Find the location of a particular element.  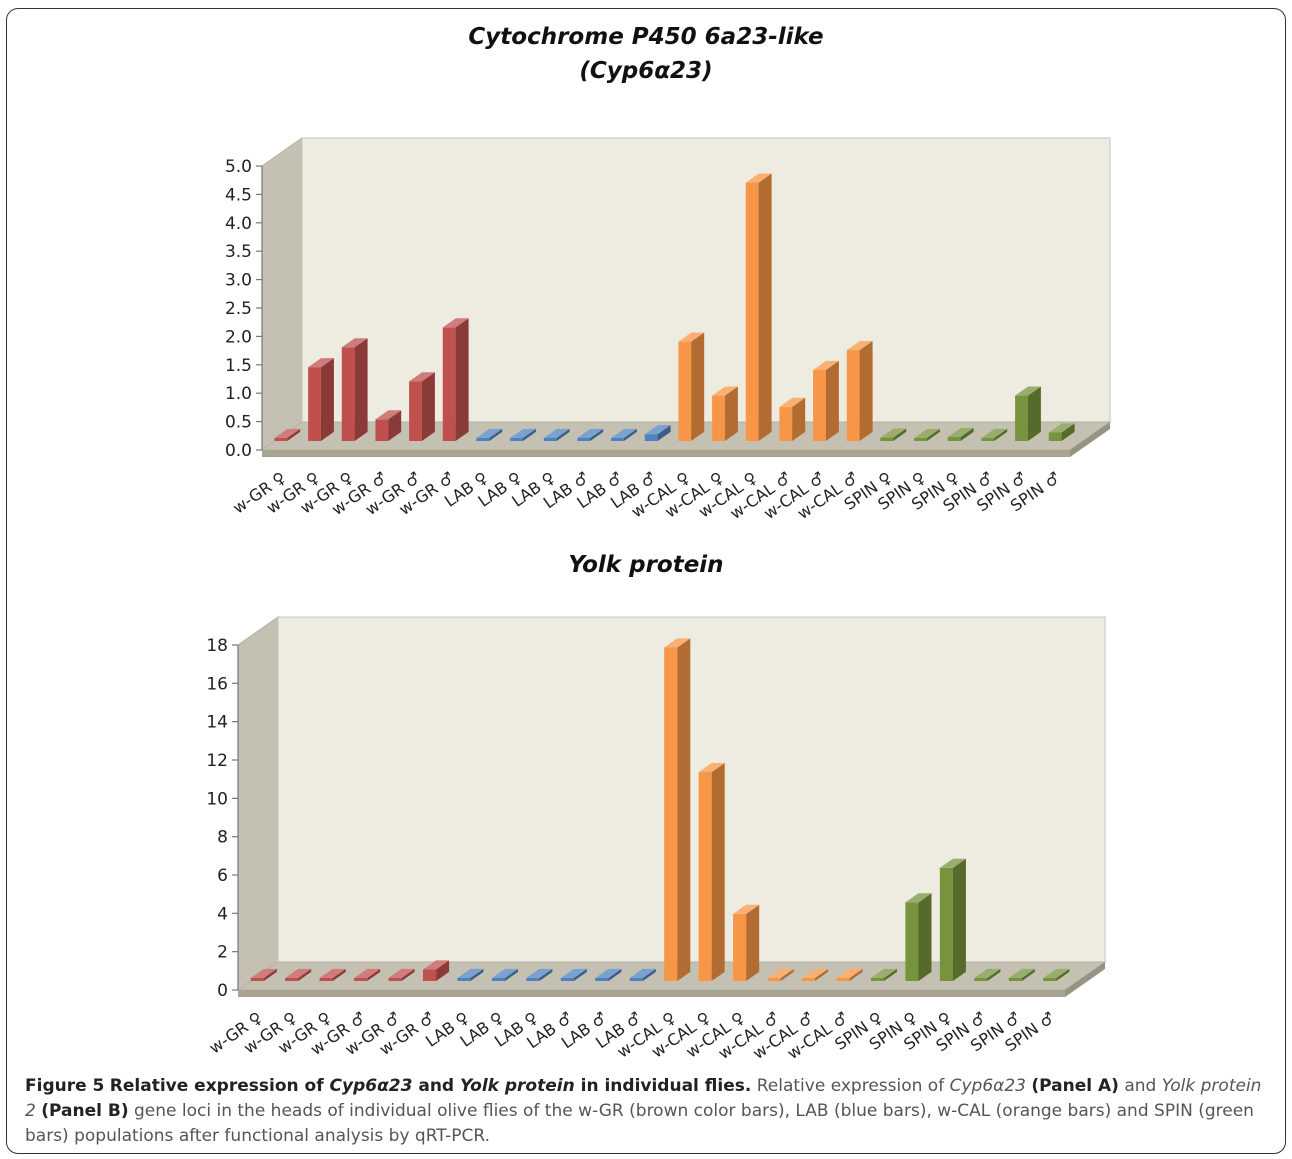

caption-lead: Figure 5 is located at coordinates (65, 1086).